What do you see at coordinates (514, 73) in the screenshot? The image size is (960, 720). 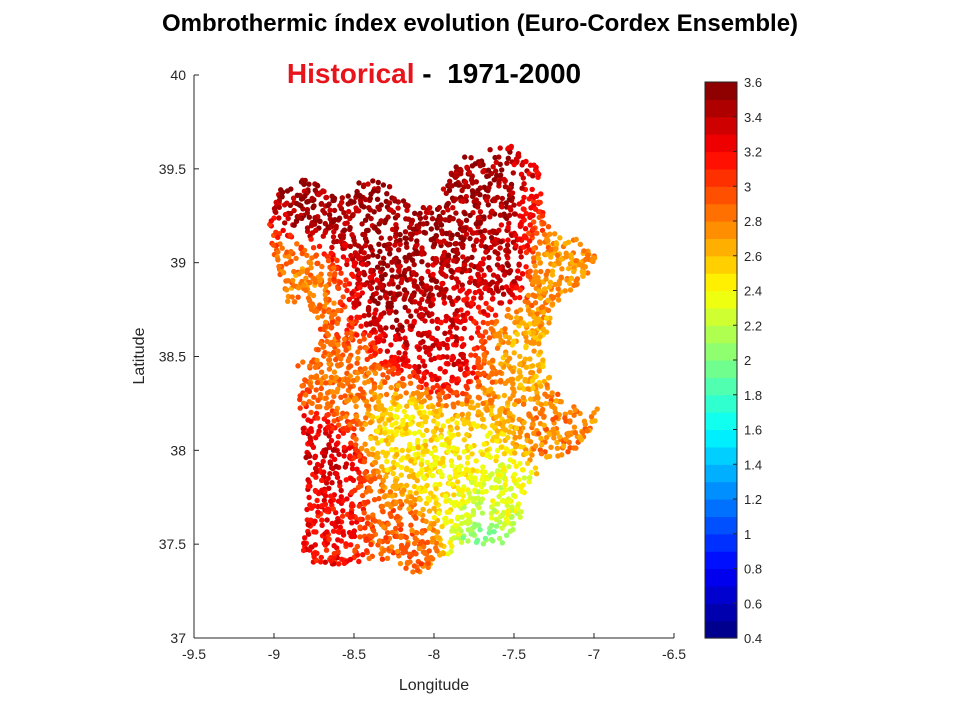 I see `period-years: 1971-2000` at bounding box center [514, 73].